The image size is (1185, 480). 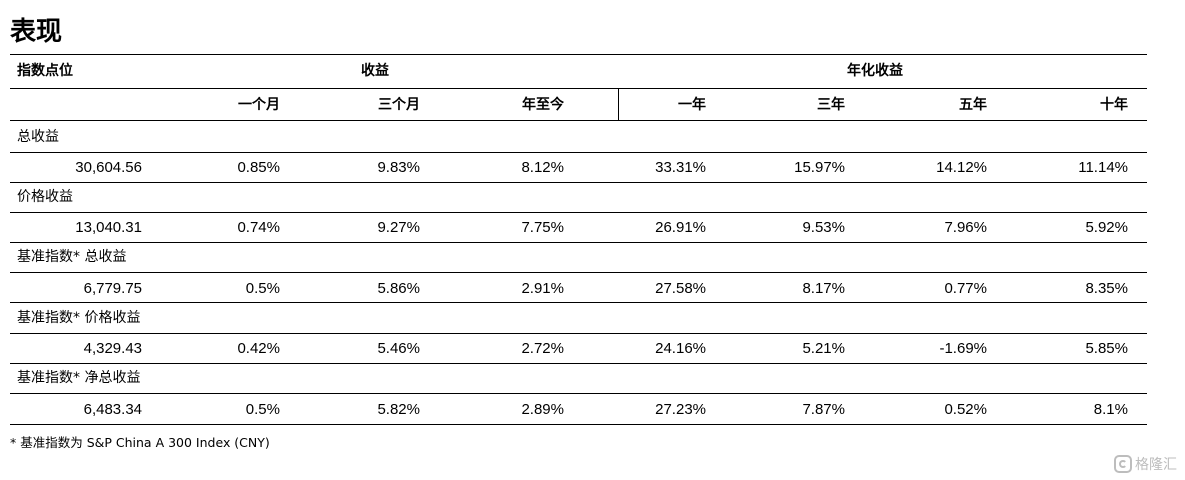 I want to click on header-period-10y: 十年, so click(x=1114, y=105).